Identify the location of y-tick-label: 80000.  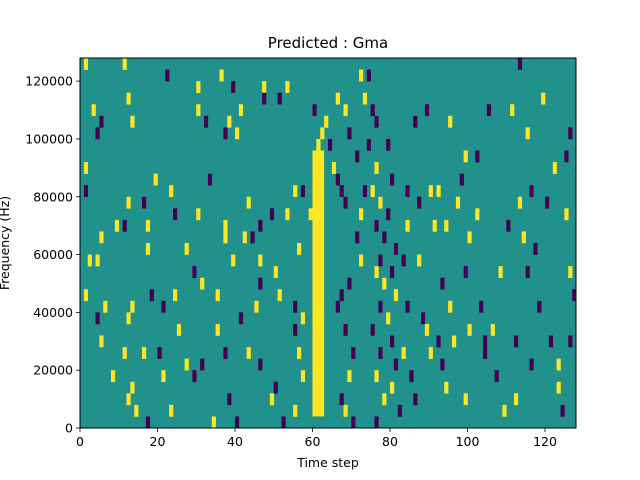
(53, 196).